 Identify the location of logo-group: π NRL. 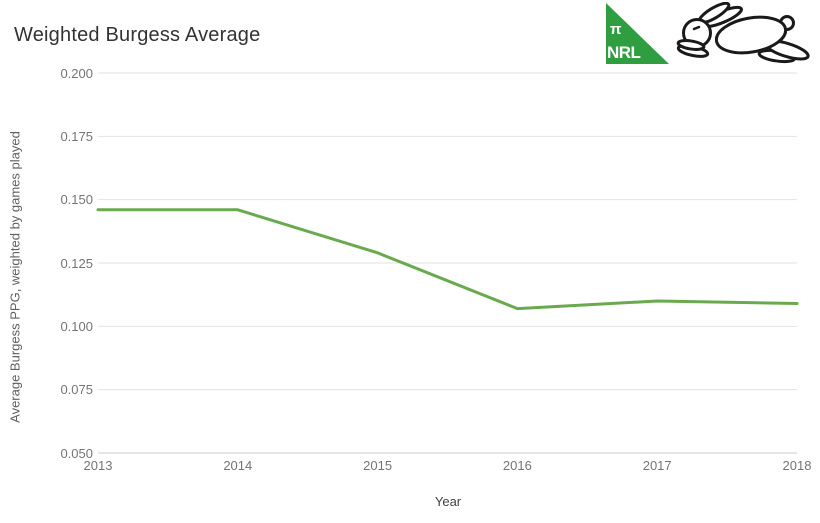
(712, 35).